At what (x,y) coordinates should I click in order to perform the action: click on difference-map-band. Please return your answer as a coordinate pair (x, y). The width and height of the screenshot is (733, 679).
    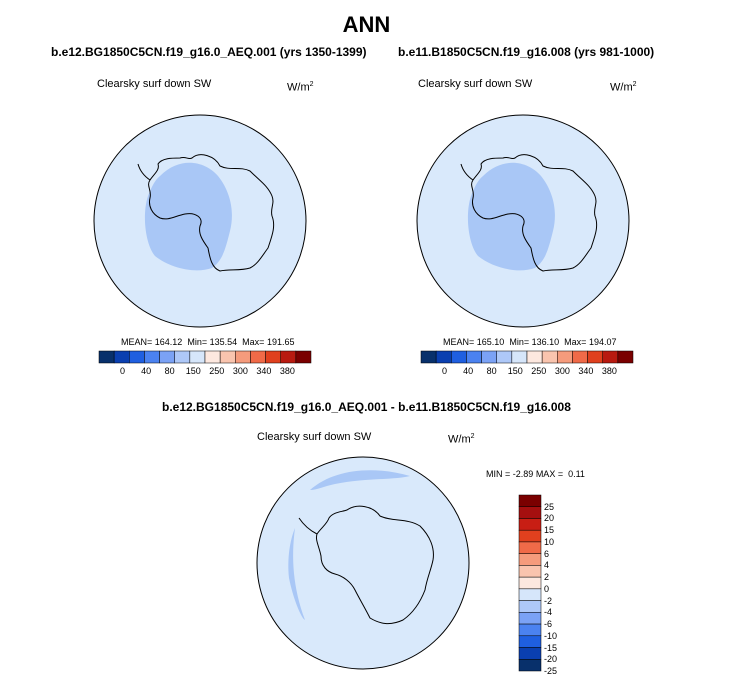
    Looking at the image, I should click on (360, 480).